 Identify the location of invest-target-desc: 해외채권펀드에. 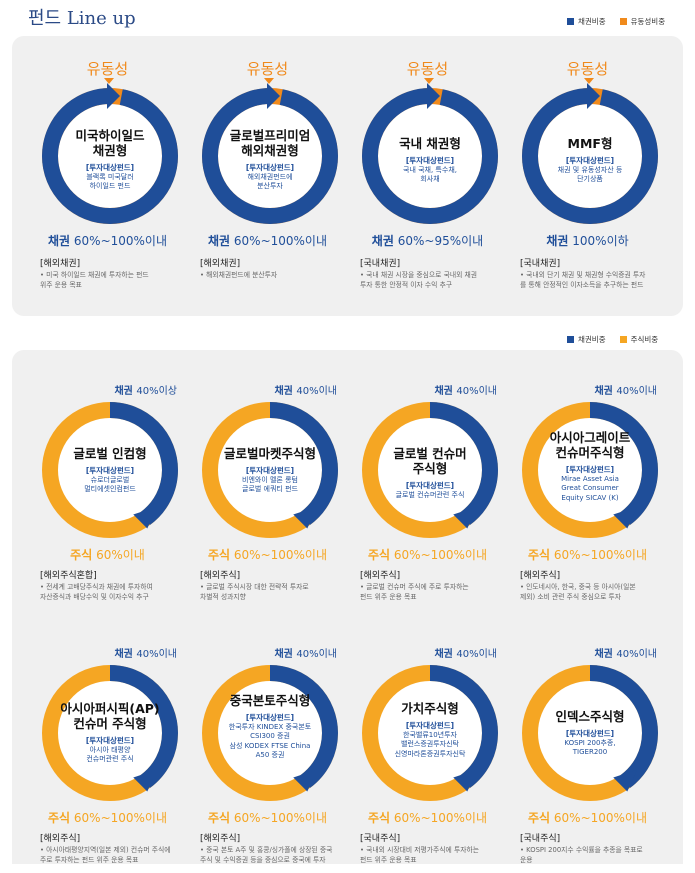
(270, 177).